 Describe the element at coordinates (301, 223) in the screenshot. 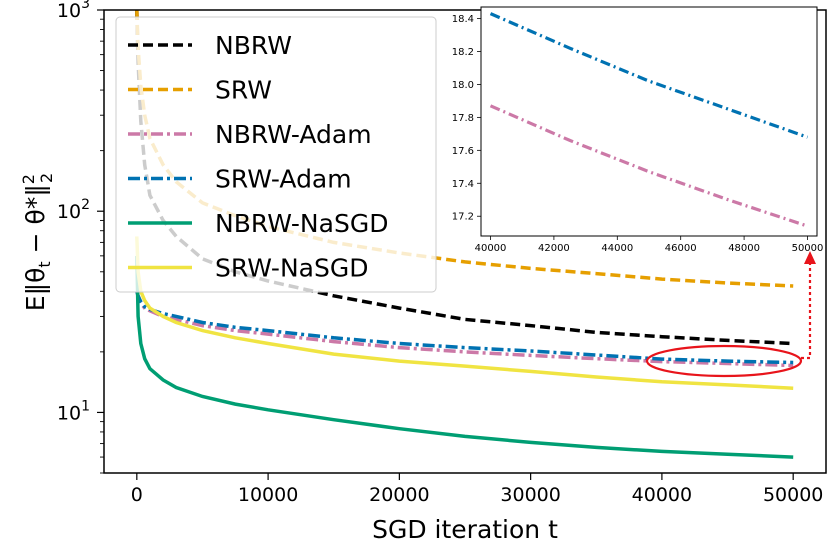

I see `legend-label-nbrw-nasgd: NBRW-NaSGD` at that location.